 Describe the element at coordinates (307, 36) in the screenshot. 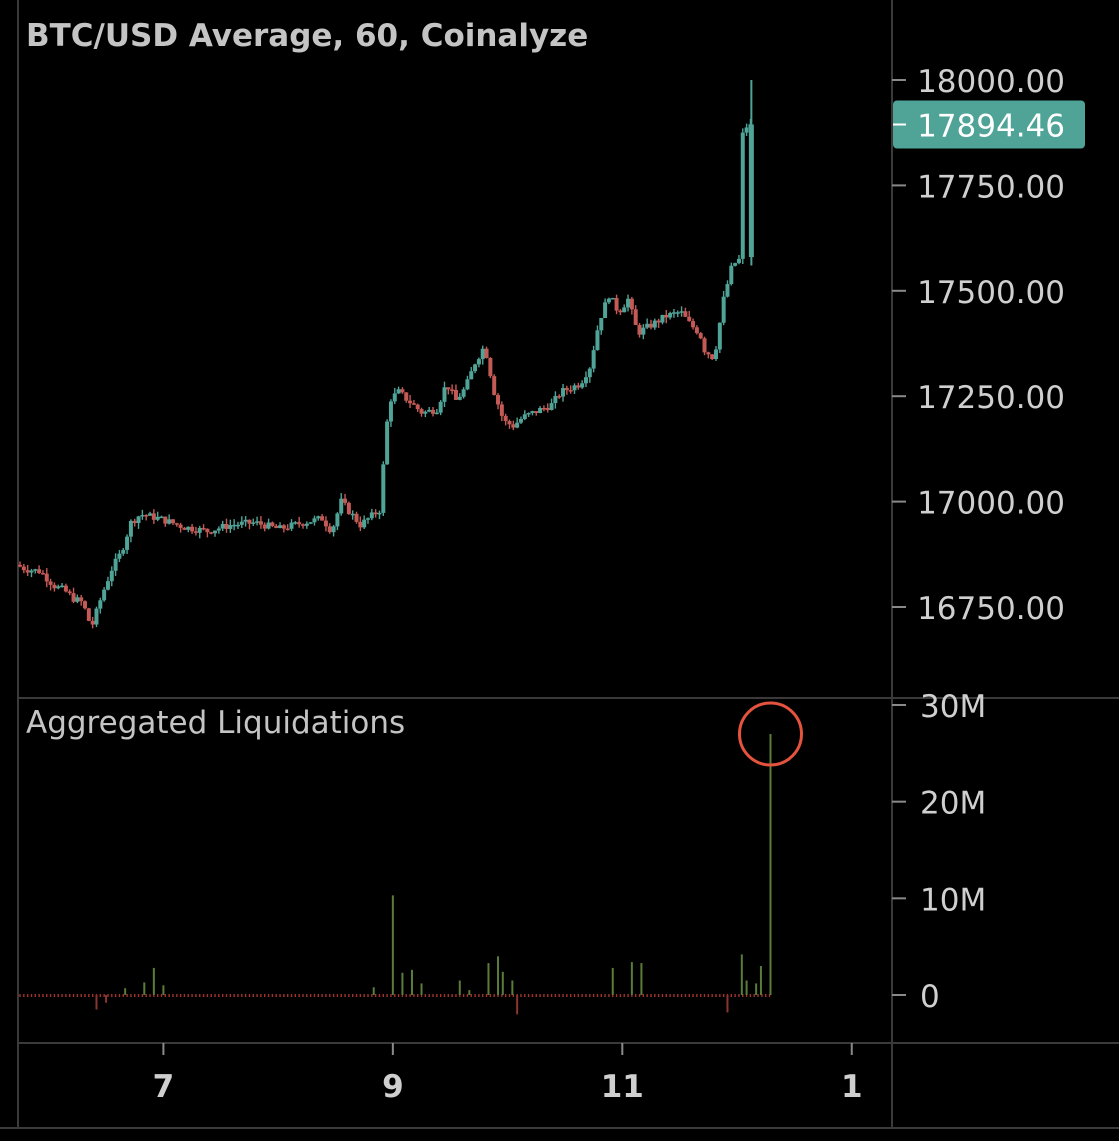

I see `price-chart-title: BTC/USD Average, 60, Coinalyze` at that location.